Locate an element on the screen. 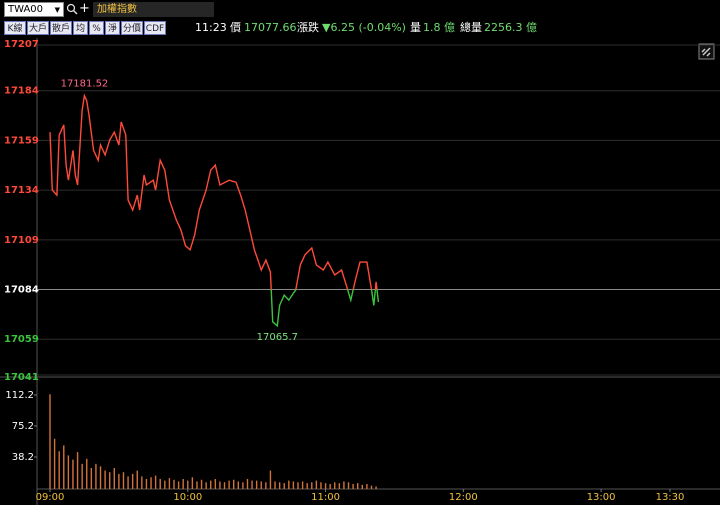  x-tick-label: 12:00 is located at coordinates (463, 497).